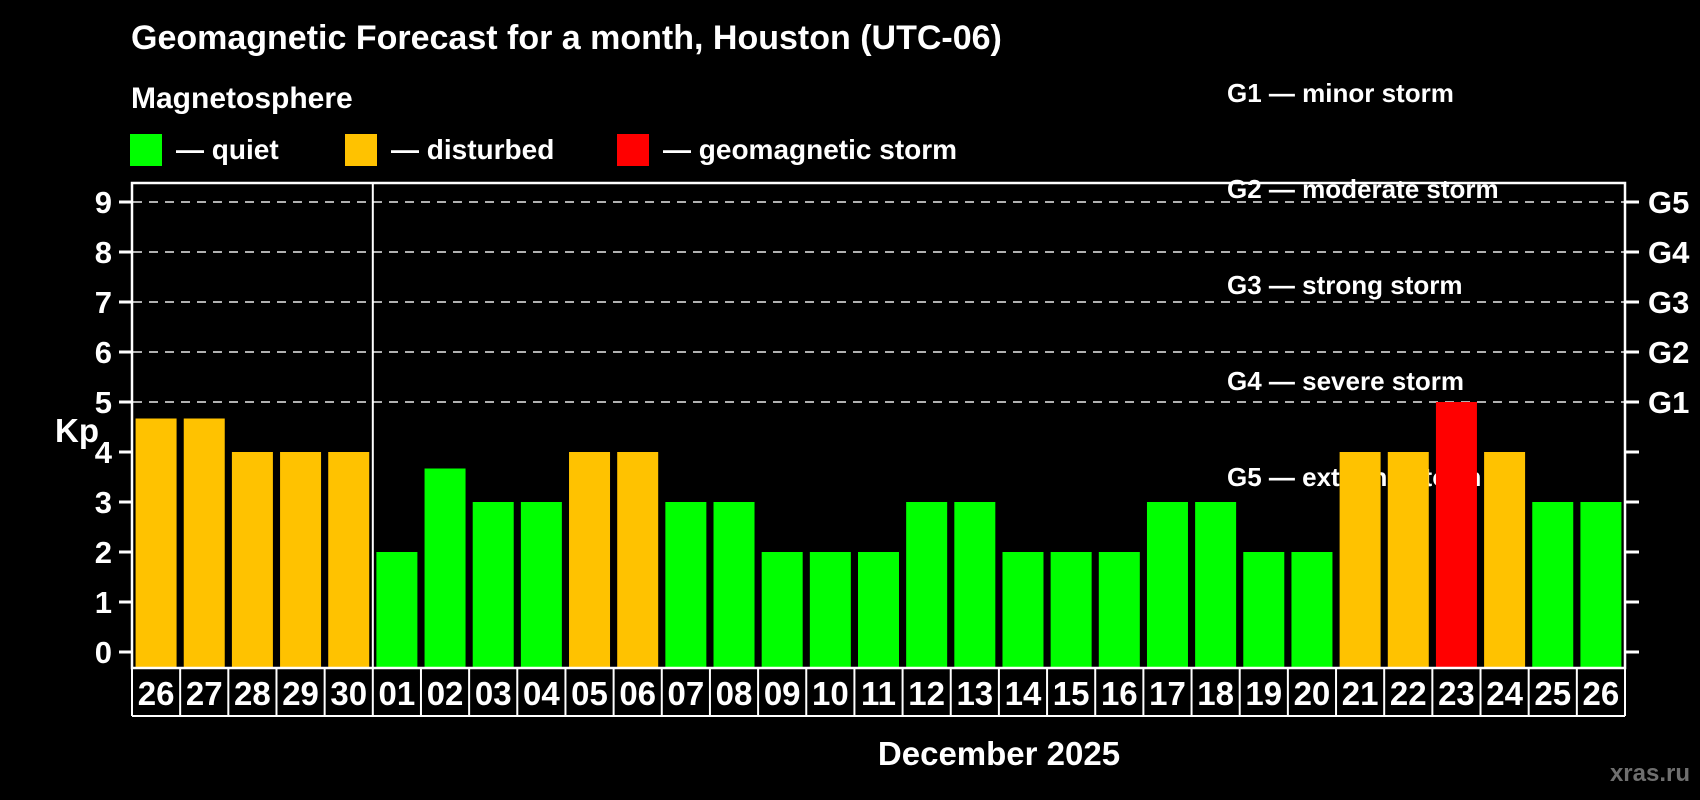 Image resolution: width=1700 pixels, height=800 pixels. What do you see at coordinates (348, 693) in the screenshot?
I see `day-label-30: 30` at bounding box center [348, 693].